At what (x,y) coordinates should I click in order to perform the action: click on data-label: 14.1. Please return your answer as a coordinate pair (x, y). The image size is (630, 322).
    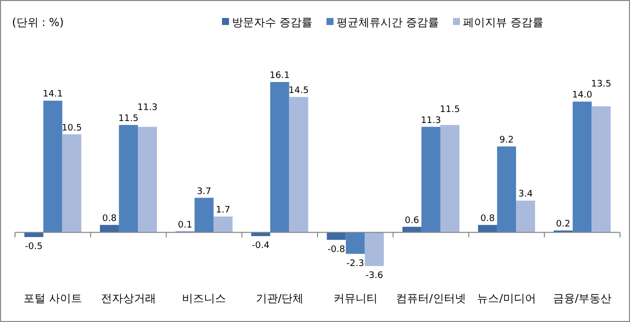
    Looking at the image, I should click on (52, 95).